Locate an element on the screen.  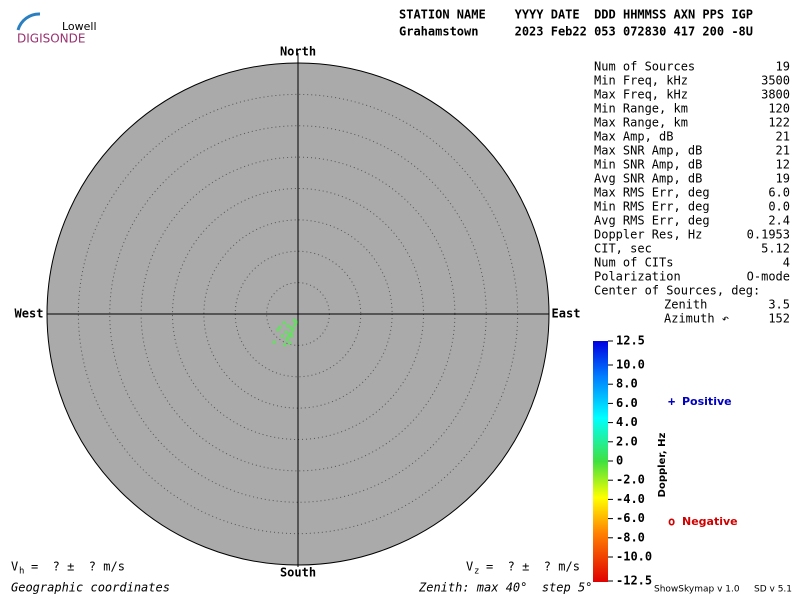
colorbar-tick-label: -10.0 is located at coordinates (634, 557).